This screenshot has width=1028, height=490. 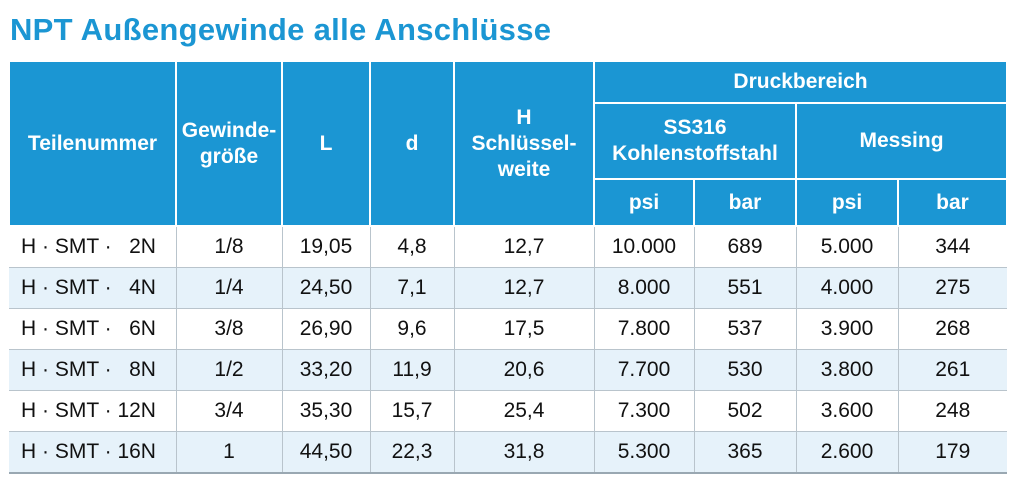 I want to click on table-cell: 31,8, so click(x=523, y=452).